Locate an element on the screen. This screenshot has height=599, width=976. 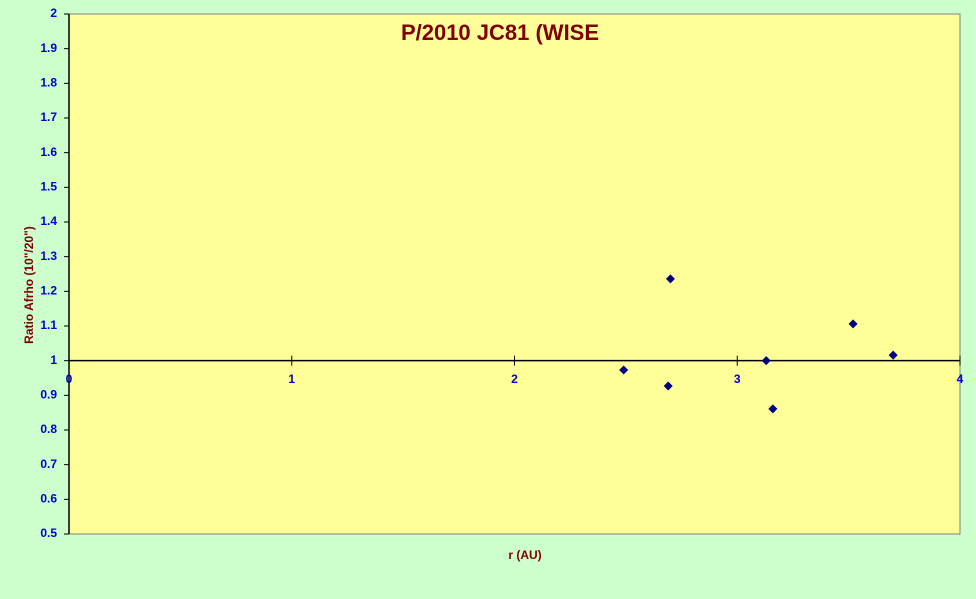
y-tick-label: 1.6 is located at coordinates (48, 152).